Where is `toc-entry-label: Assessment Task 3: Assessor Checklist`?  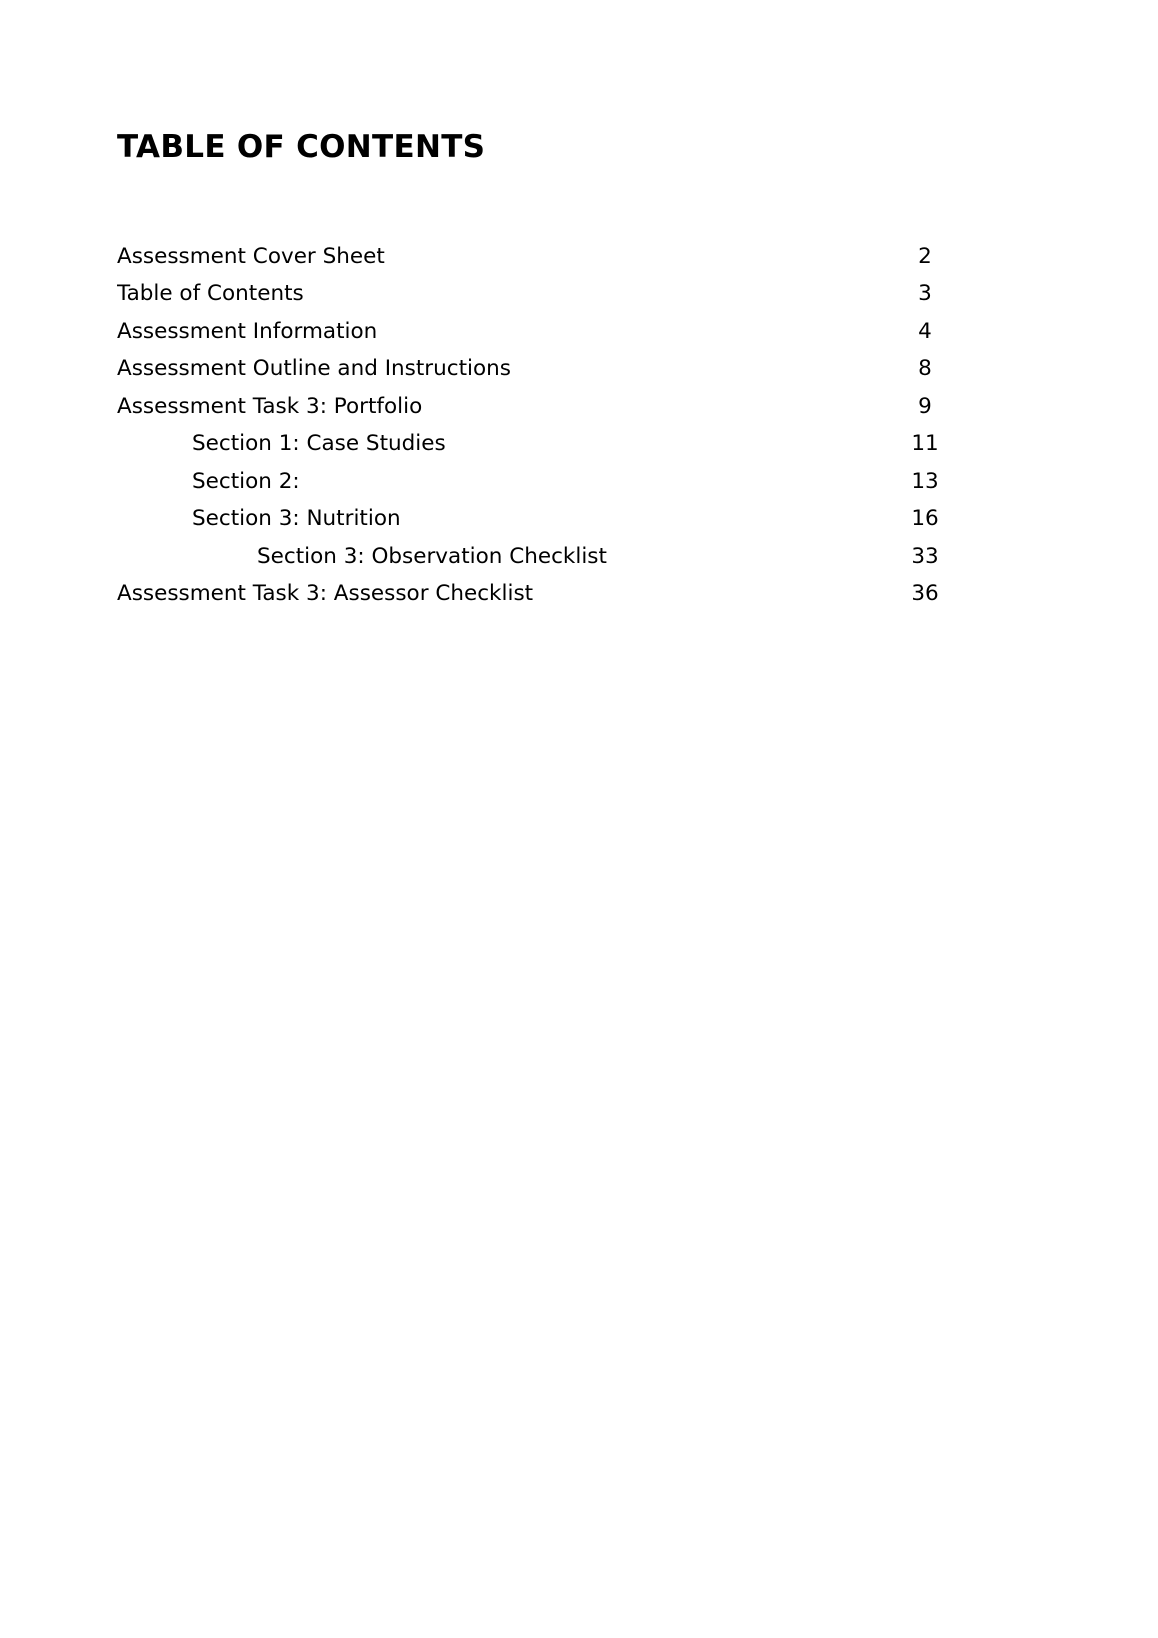 toc-entry-label: Assessment Task 3: Assessor Checklist is located at coordinates (325, 594).